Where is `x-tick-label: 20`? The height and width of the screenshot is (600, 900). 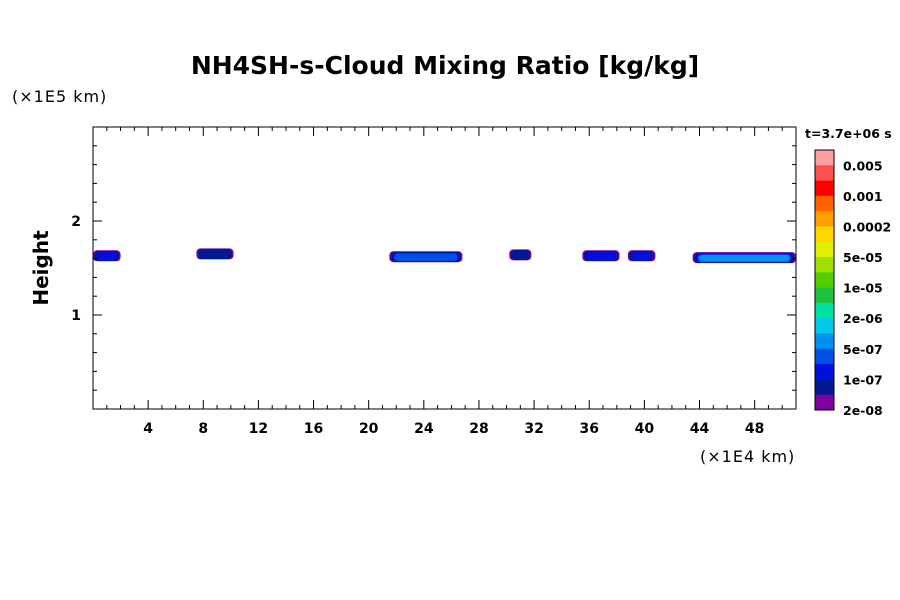 x-tick-label: 20 is located at coordinates (369, 429).